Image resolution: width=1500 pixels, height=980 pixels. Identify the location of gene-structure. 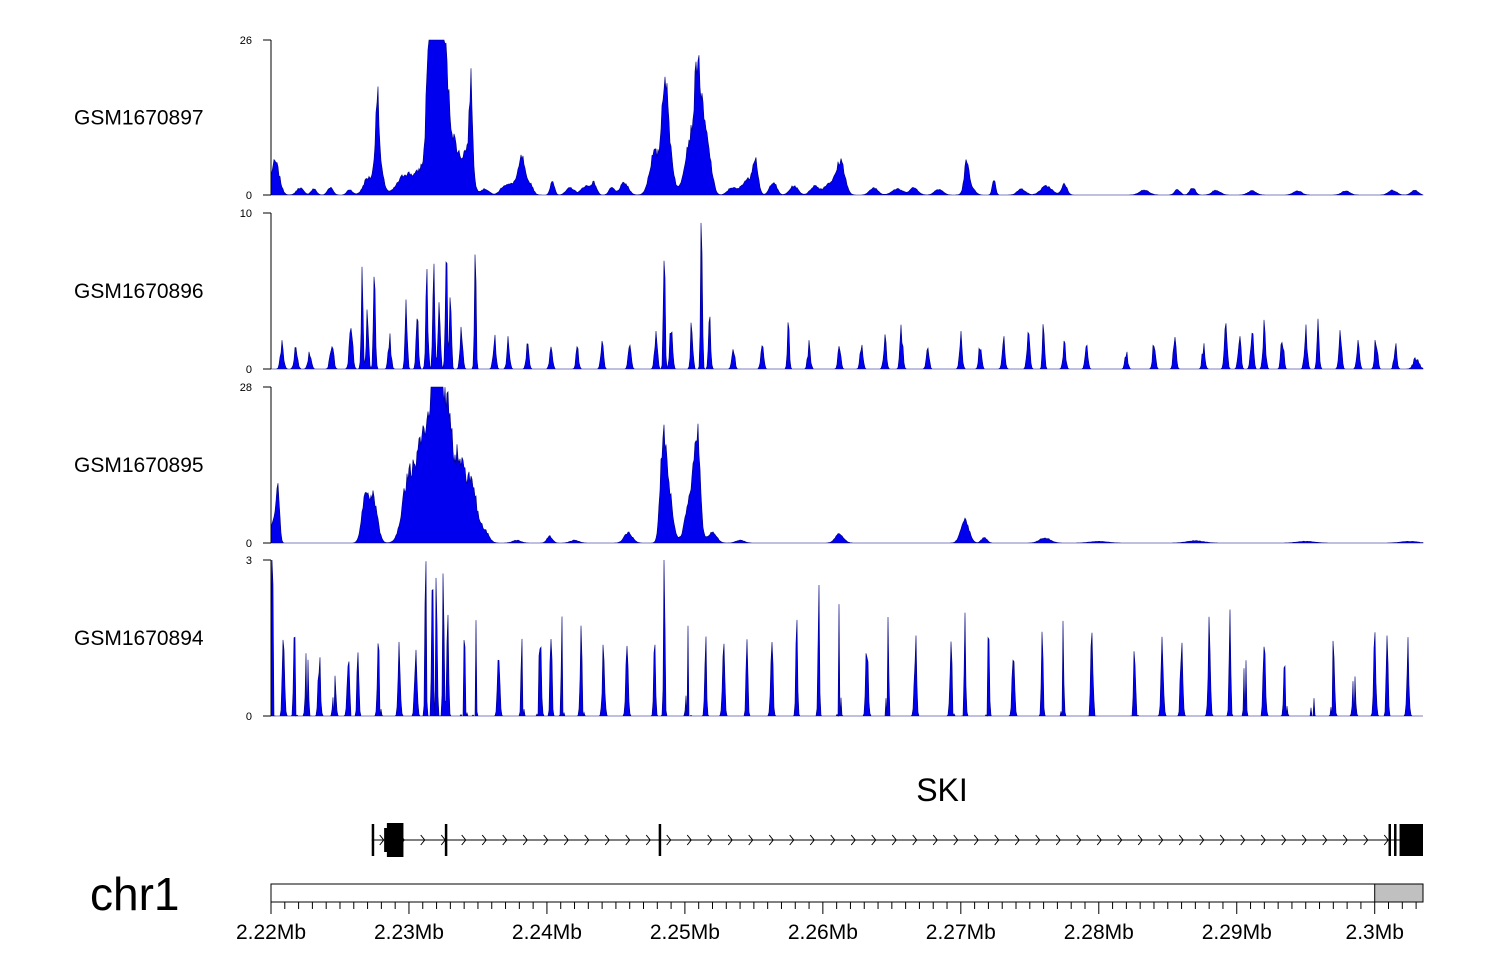
(897, 840).